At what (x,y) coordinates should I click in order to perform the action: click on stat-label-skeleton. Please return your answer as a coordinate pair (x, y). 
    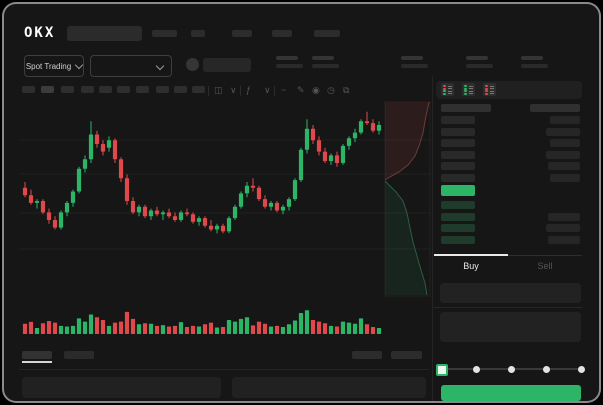
    Looking at the image, I should click on (477, 58).